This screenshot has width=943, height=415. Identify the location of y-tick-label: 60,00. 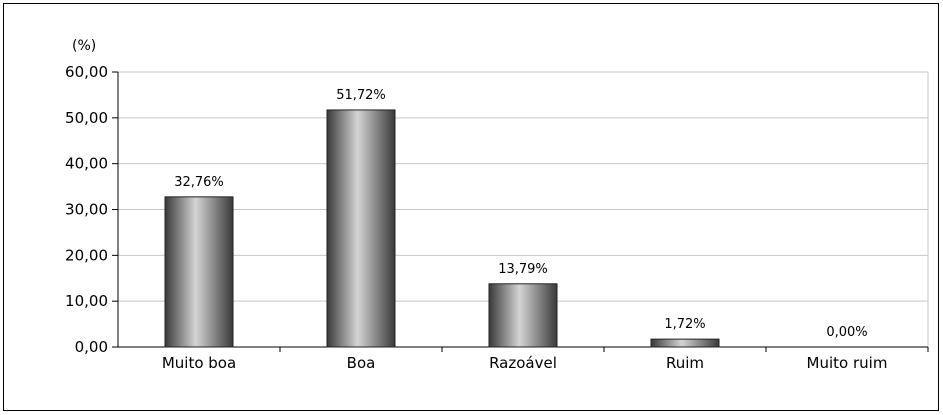
(86, 72).